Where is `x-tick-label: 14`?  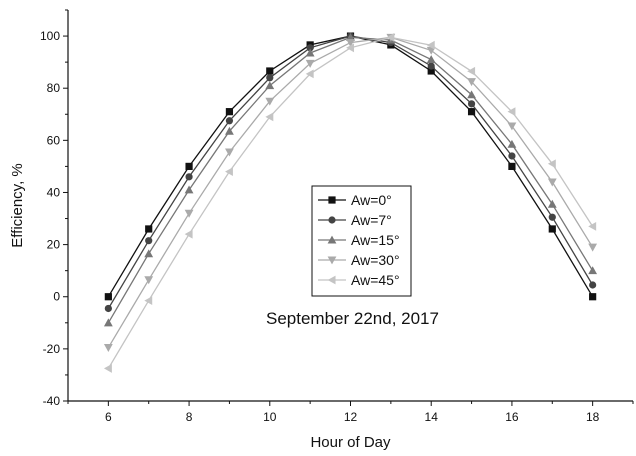 x-tick-label: 14 is located at coordinates (432, 417).